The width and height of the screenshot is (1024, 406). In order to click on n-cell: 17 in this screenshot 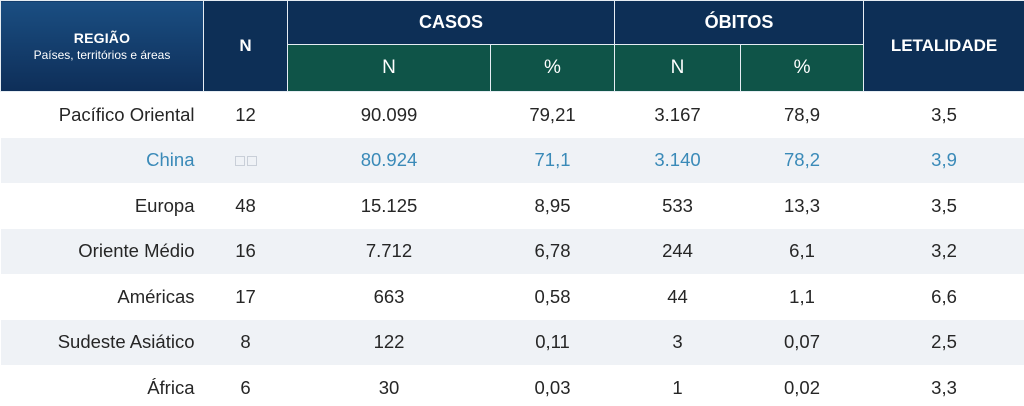, I will do `click(245, 297)`.